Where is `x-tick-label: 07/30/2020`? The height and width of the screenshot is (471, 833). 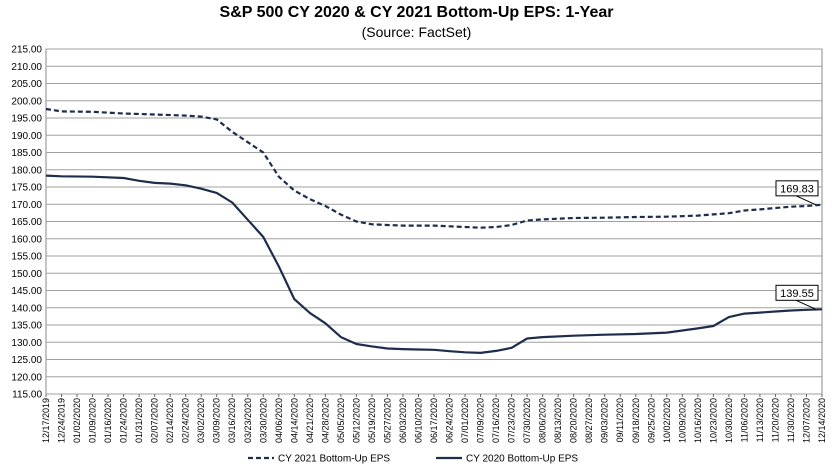 x-tick-label: 07/30/2020 is located at coordinates (527, 420).